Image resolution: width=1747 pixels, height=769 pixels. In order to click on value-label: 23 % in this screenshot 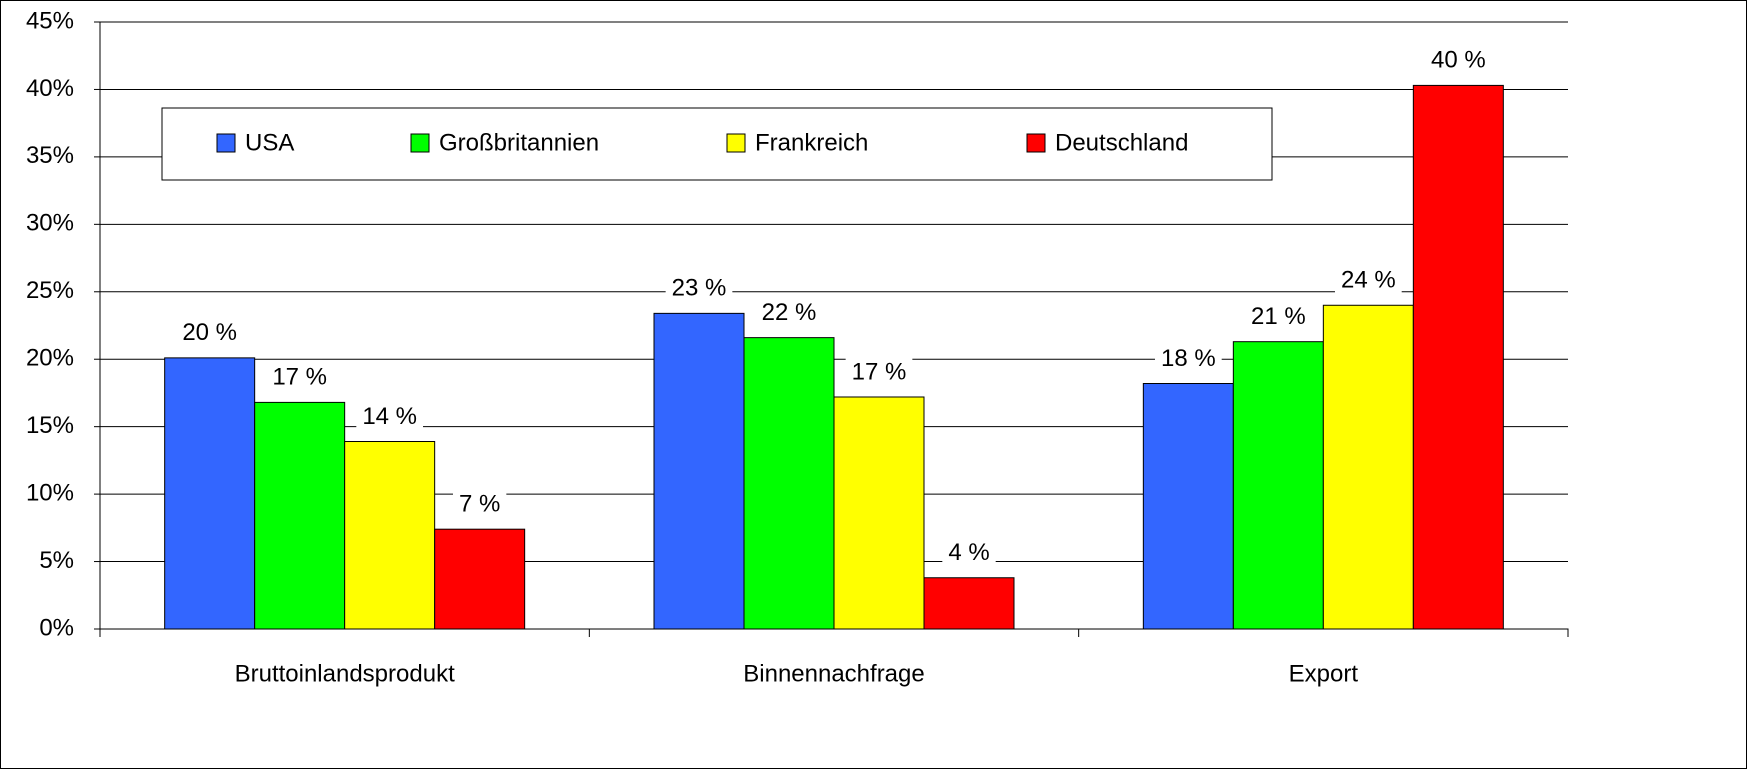, I will do `click(699, 288)`.